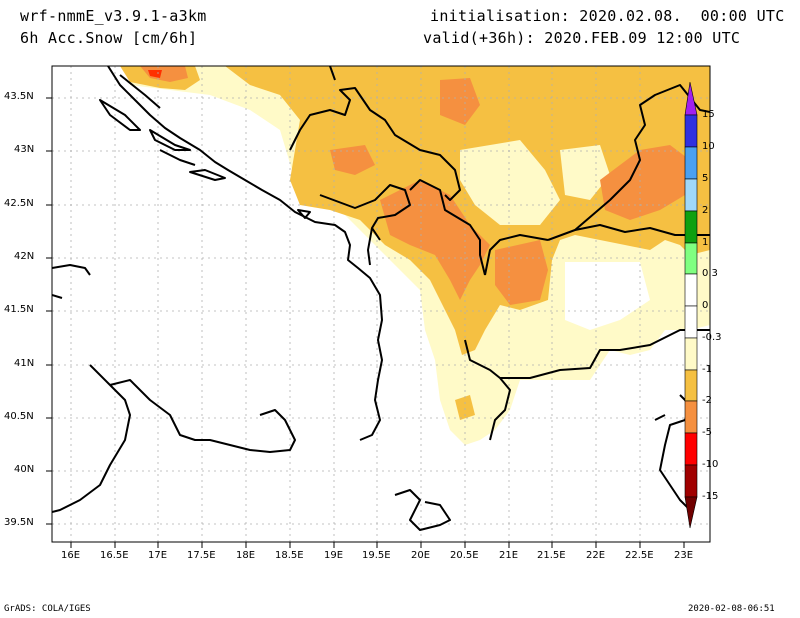 The height and width of the screenshot is (618, 800). What do you see at coordinates (201, 555) in the screenshot?
I see `lon-label: 17.5E` at bounding box center [201, 555].